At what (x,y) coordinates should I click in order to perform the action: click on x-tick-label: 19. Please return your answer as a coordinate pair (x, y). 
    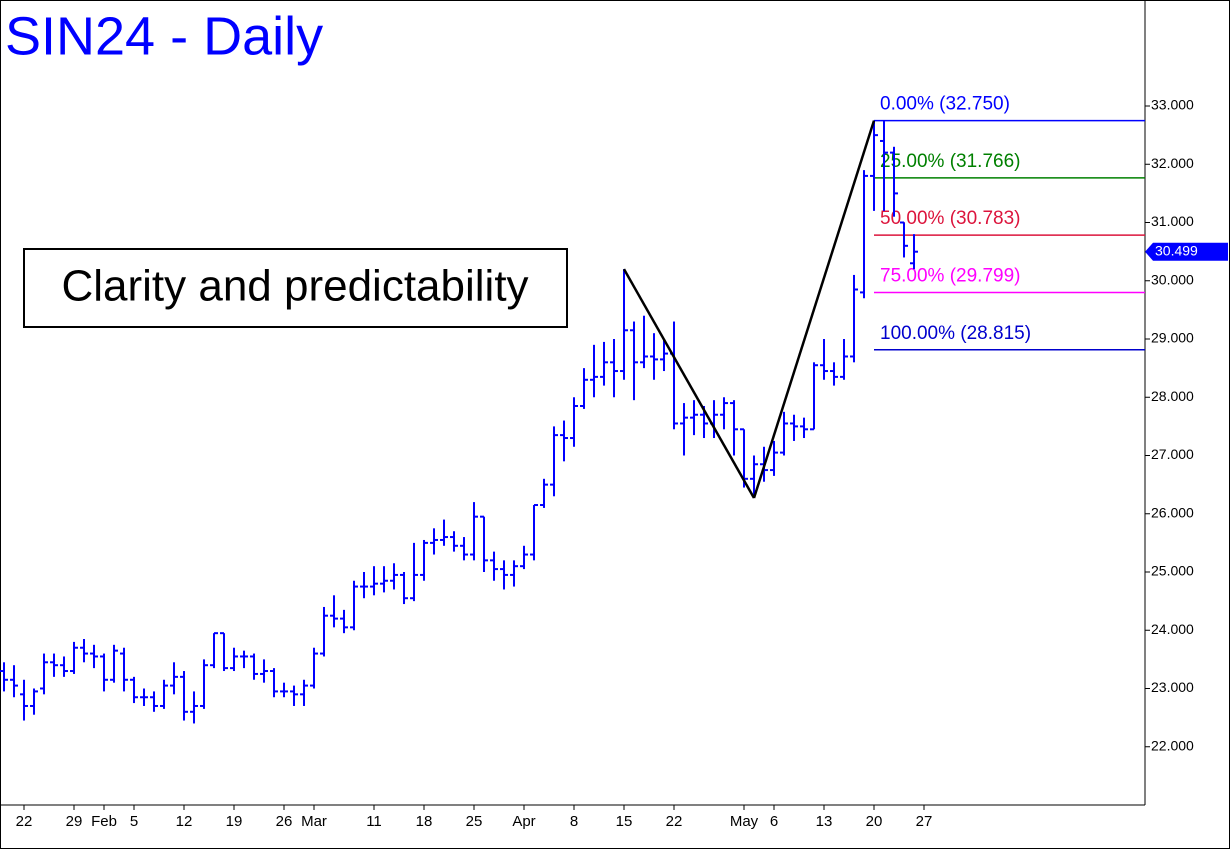
    Looking at the image, I should click on (234, 821).